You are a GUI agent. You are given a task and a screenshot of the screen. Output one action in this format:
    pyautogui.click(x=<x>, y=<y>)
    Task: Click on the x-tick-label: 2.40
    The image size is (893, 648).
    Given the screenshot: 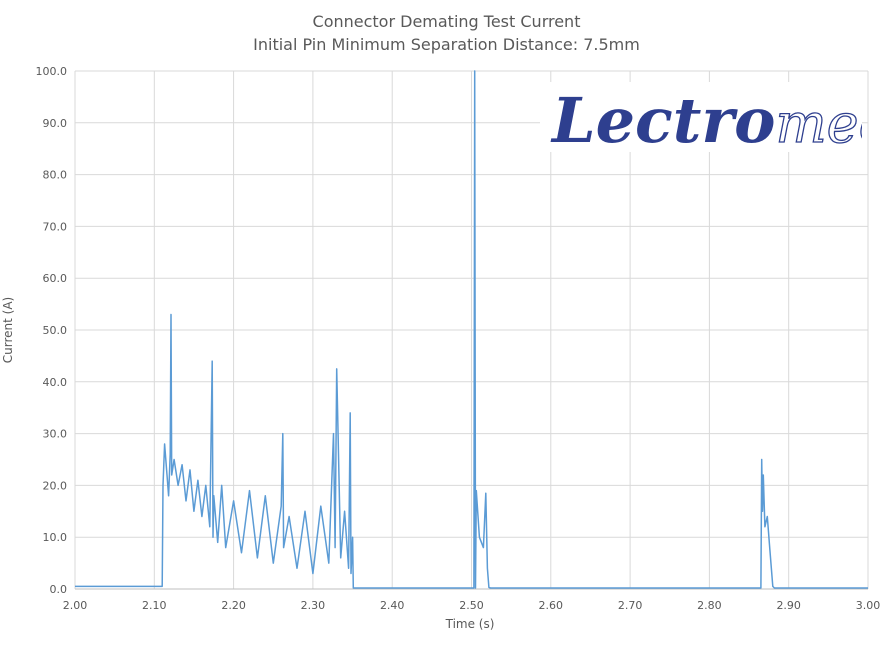 What is the action you would take?
    pyautogui.click(x=392, y=605)
    